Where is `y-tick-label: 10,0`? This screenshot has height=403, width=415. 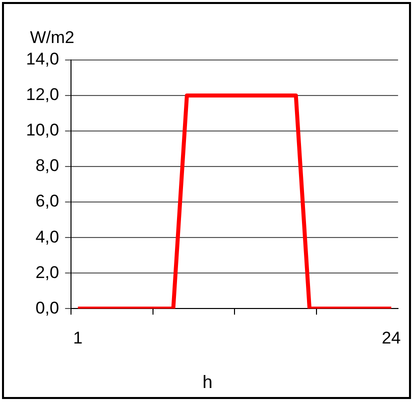
y-tick-label: 10,0 is located at coordinates (43, 130).